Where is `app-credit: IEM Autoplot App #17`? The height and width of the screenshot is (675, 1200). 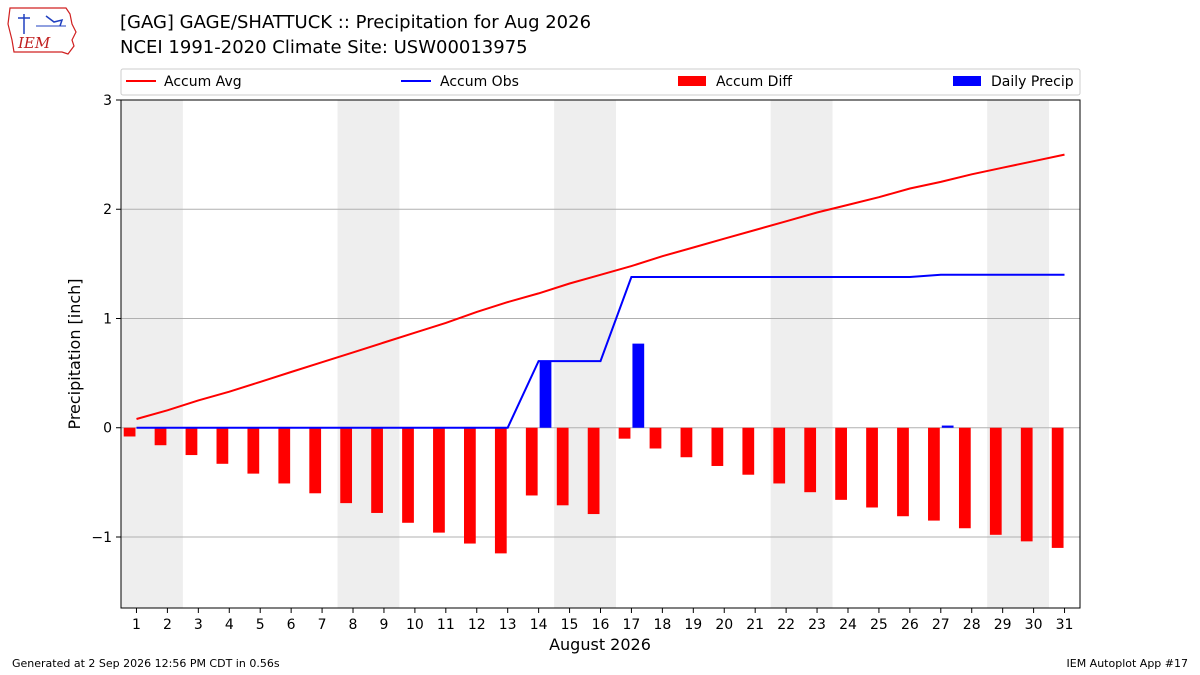
app-credit: IEM Autoplot App #17 is located at coordinates (1127, 663).